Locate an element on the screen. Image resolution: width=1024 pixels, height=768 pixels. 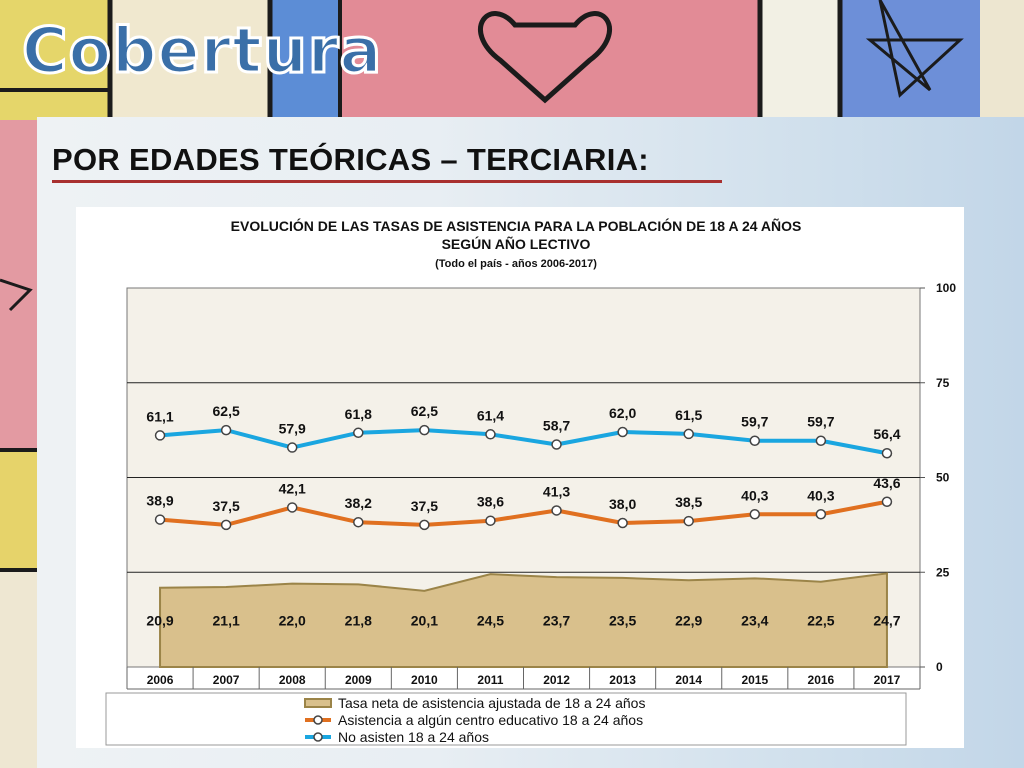
asistencia-series-data-label: 38,5 is located at coordinates (688, 502).